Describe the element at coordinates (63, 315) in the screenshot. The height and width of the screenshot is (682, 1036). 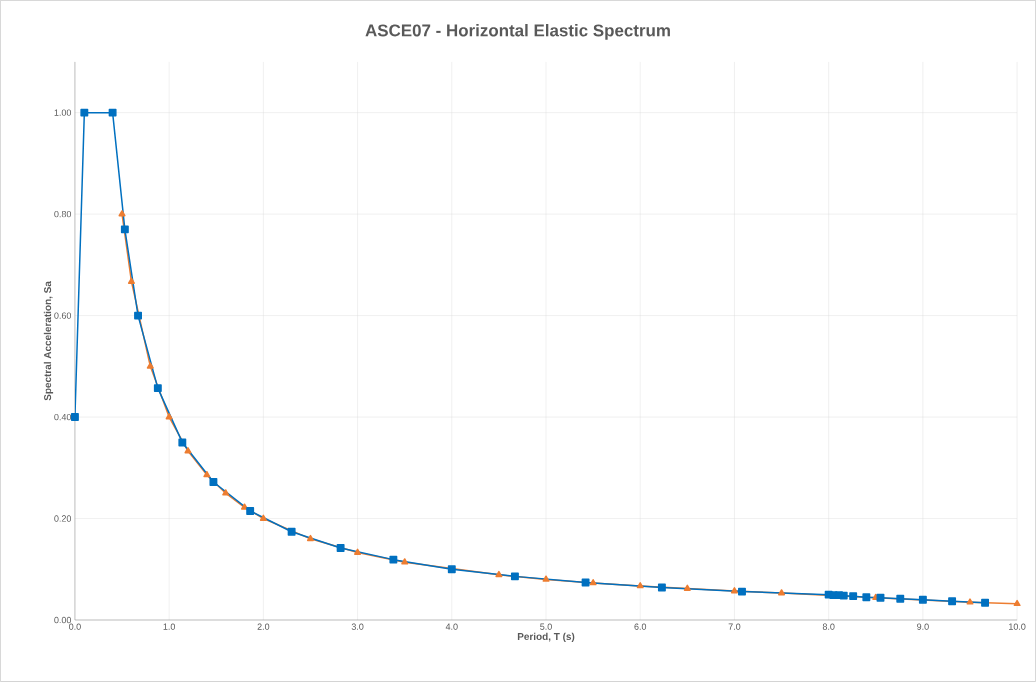
I see `y-tick-label: 0.60` at that location.